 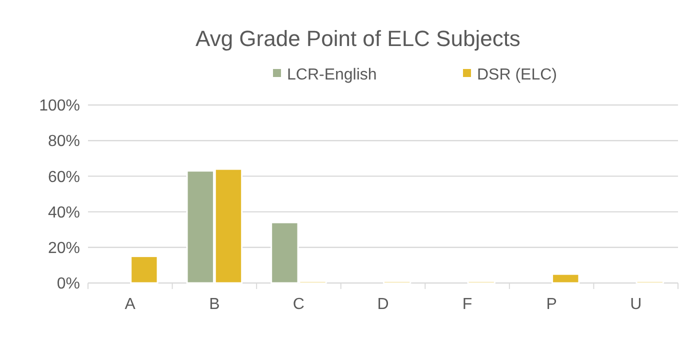 I want to click on x-tick-label: B, so click(x=214, y=304).